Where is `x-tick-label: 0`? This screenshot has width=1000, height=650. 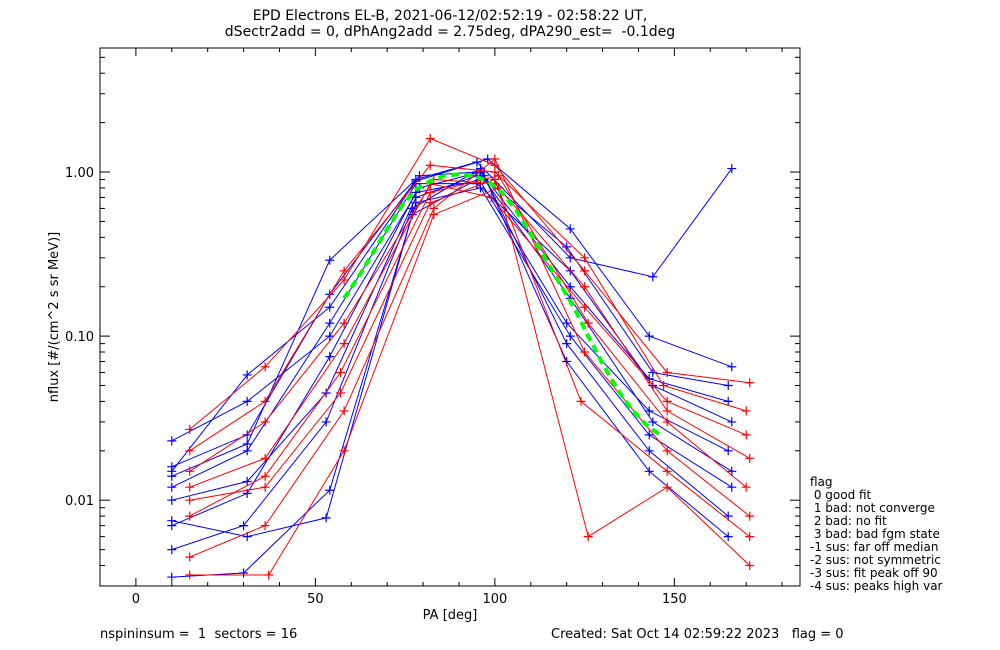 x-tick-label: 0 is located at coordinates (136, 599).